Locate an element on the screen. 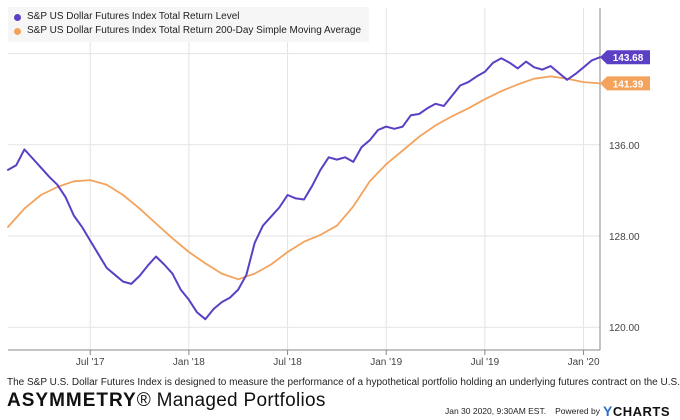 The height and width of the screenshot is (420, 680). y-tick-label: 120.00 is located at coordinates (624, 328).